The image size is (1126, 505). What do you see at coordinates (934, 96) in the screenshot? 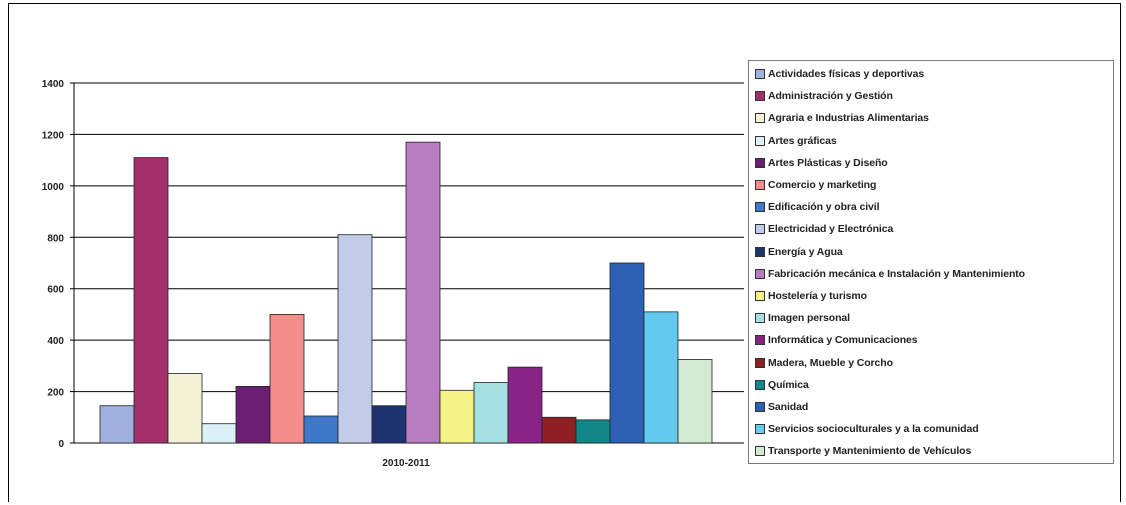
I see `legend-item: Administración y Gestión` at bounding box center [934, 96].